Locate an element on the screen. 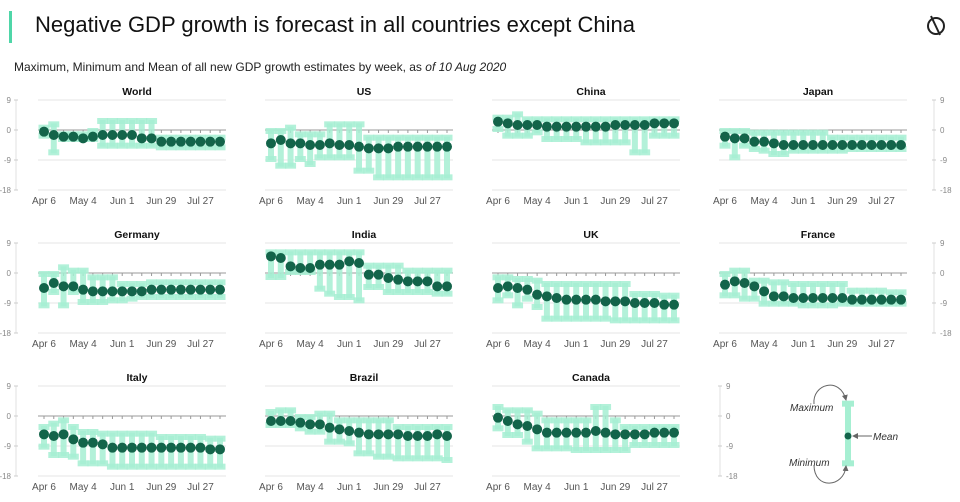  y-tick-label: -9 is located at coordinates (944, 160).